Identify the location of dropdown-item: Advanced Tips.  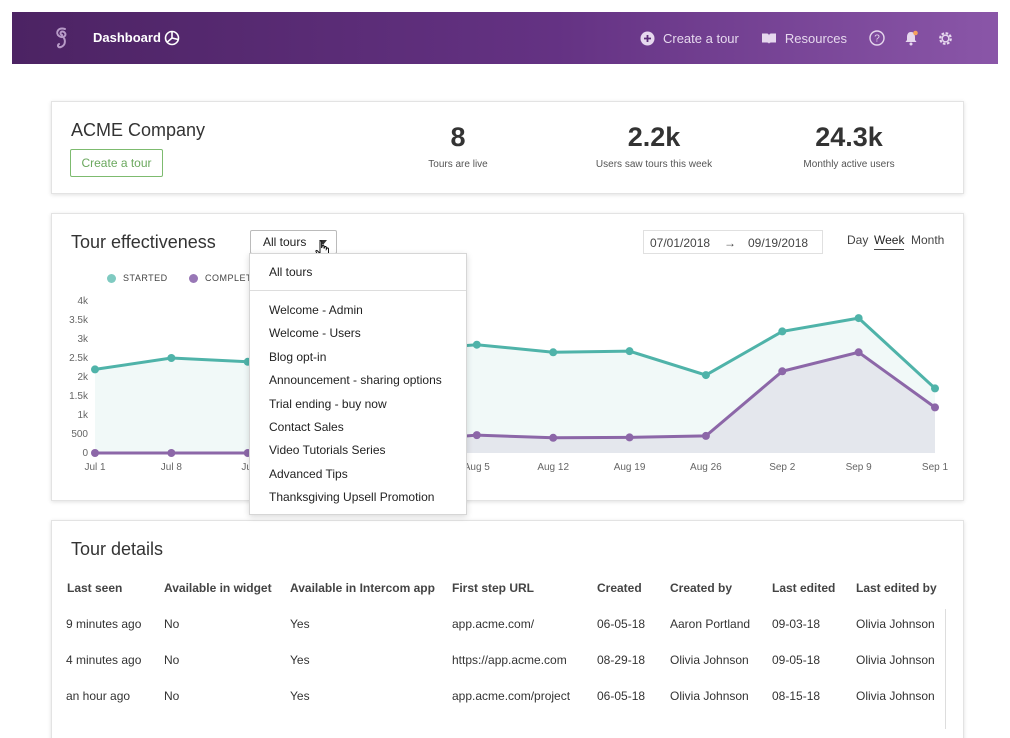
(308, 473).